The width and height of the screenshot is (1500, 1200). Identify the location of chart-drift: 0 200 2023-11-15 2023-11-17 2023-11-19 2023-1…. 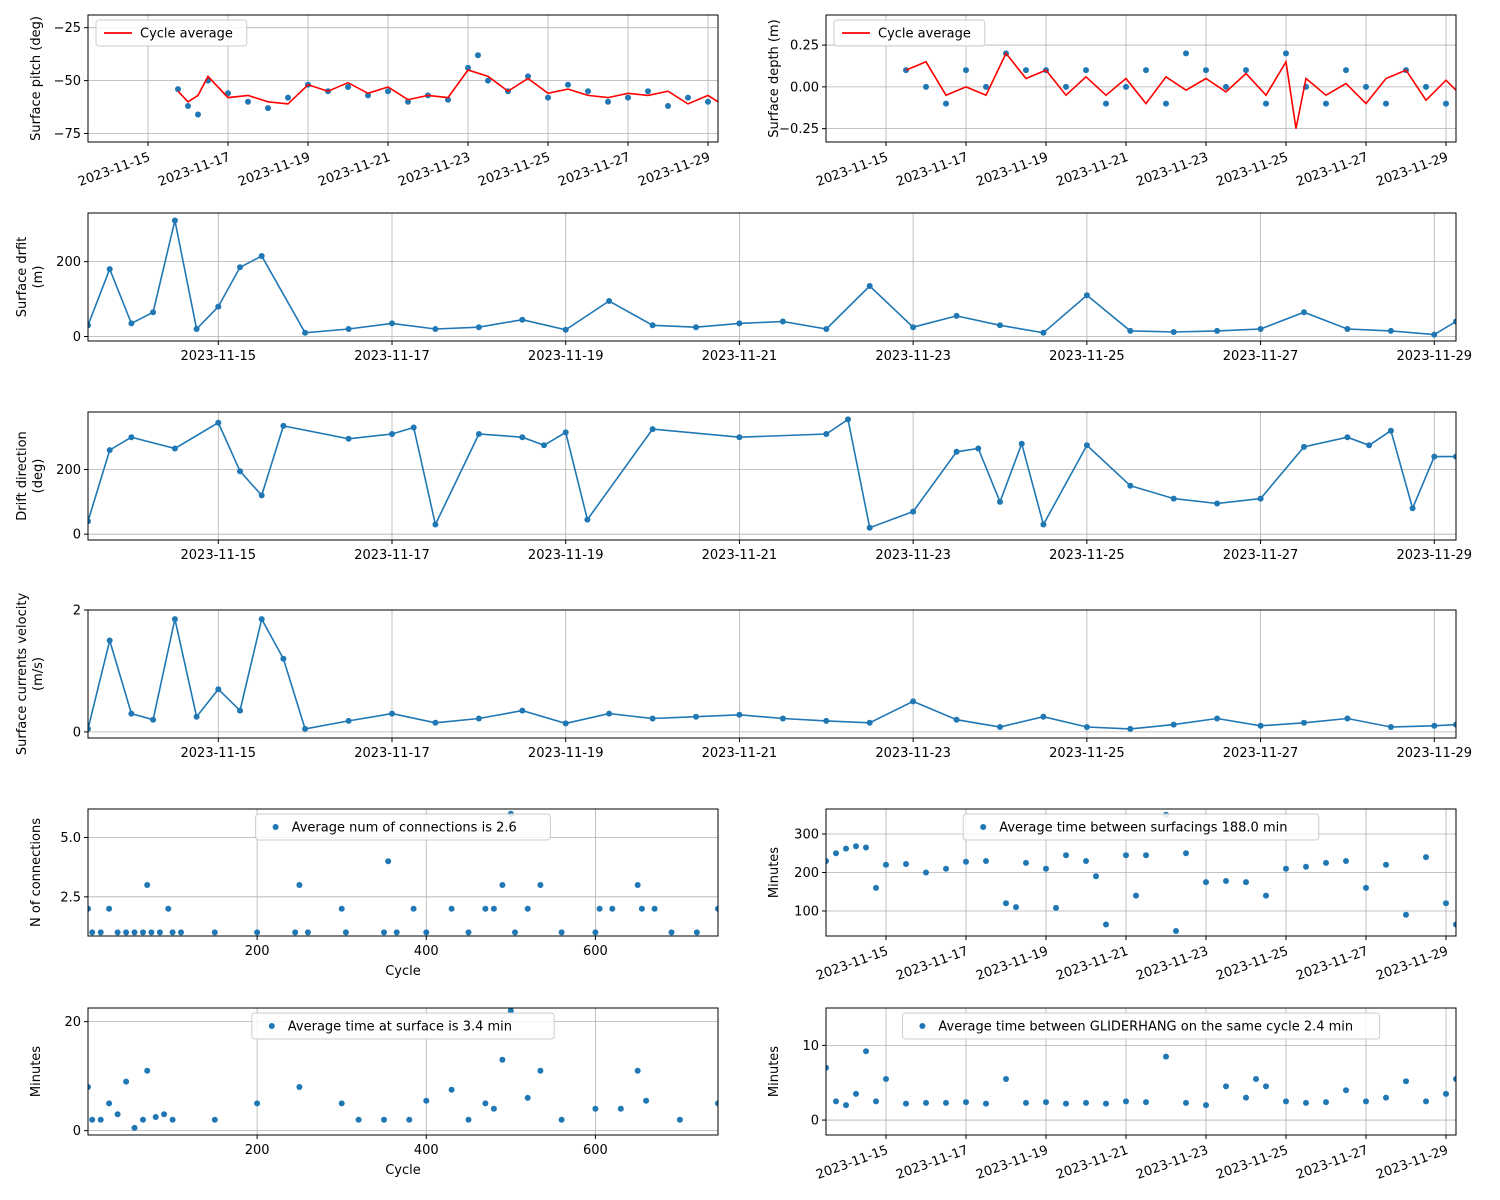
(743, 288).